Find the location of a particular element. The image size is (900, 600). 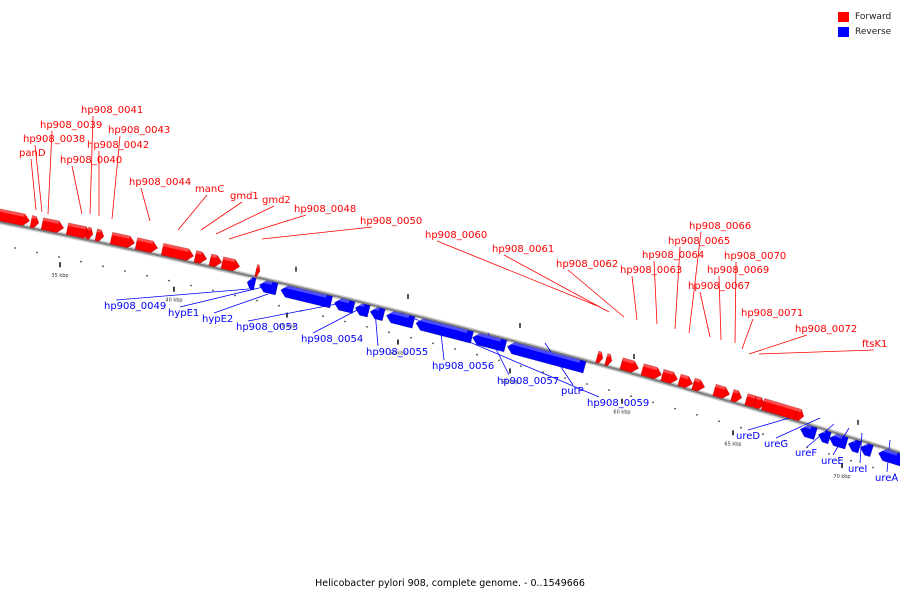

gene-label-panD: panD is located at coordinates (32, 153).